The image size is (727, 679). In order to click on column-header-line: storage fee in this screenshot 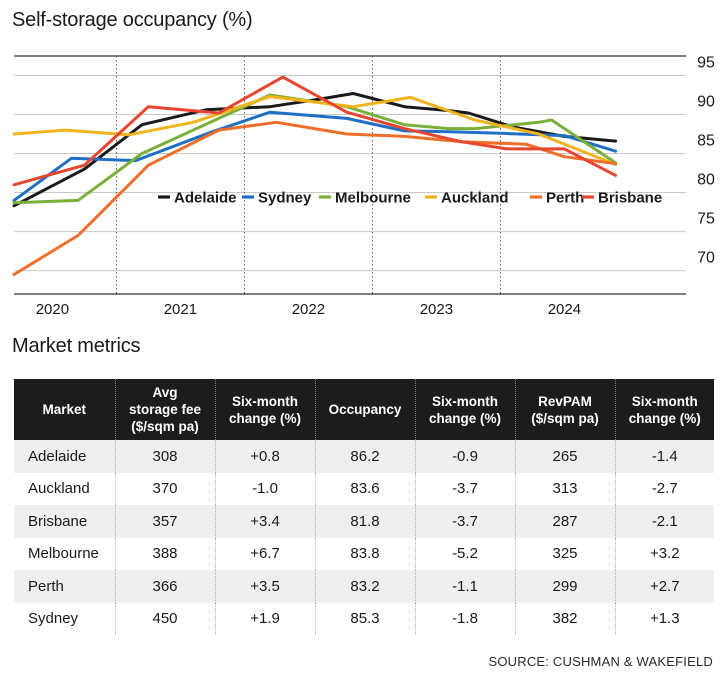, I will do `click(165, 409)`.